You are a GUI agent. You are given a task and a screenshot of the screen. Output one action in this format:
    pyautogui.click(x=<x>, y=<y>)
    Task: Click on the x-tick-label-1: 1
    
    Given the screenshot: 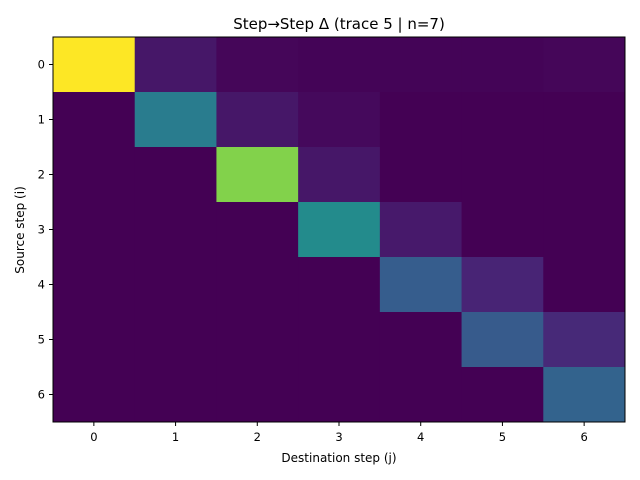 What is the action you would take?
    pyautogui.click(x=175, y=437)
    